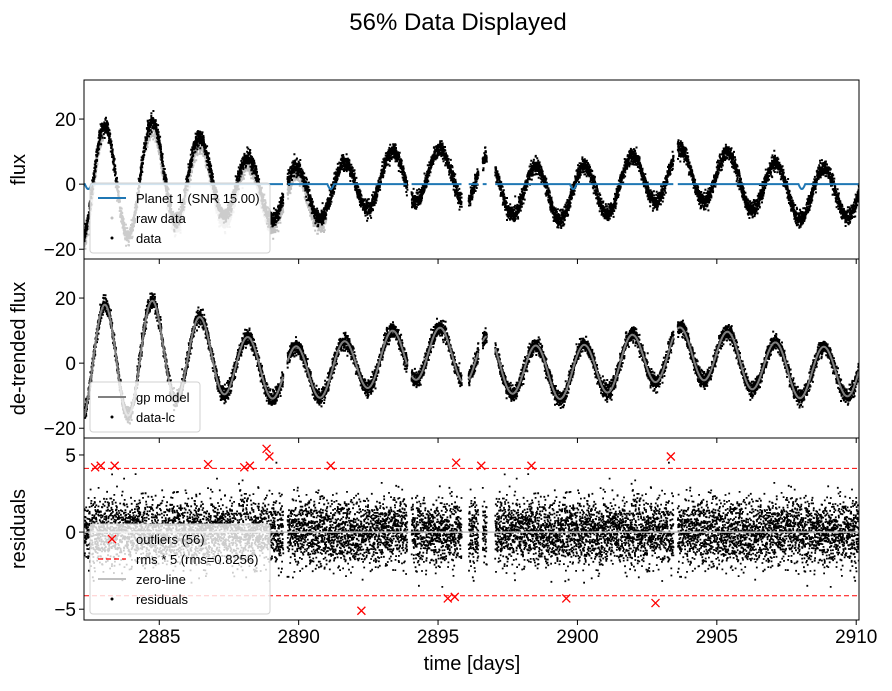 The image size is (892, 691). What do you see at coordinates (19, 529) in the screenshot?
I see `y-axis-label-residuals: residuals` at bounding box center [19, 529].